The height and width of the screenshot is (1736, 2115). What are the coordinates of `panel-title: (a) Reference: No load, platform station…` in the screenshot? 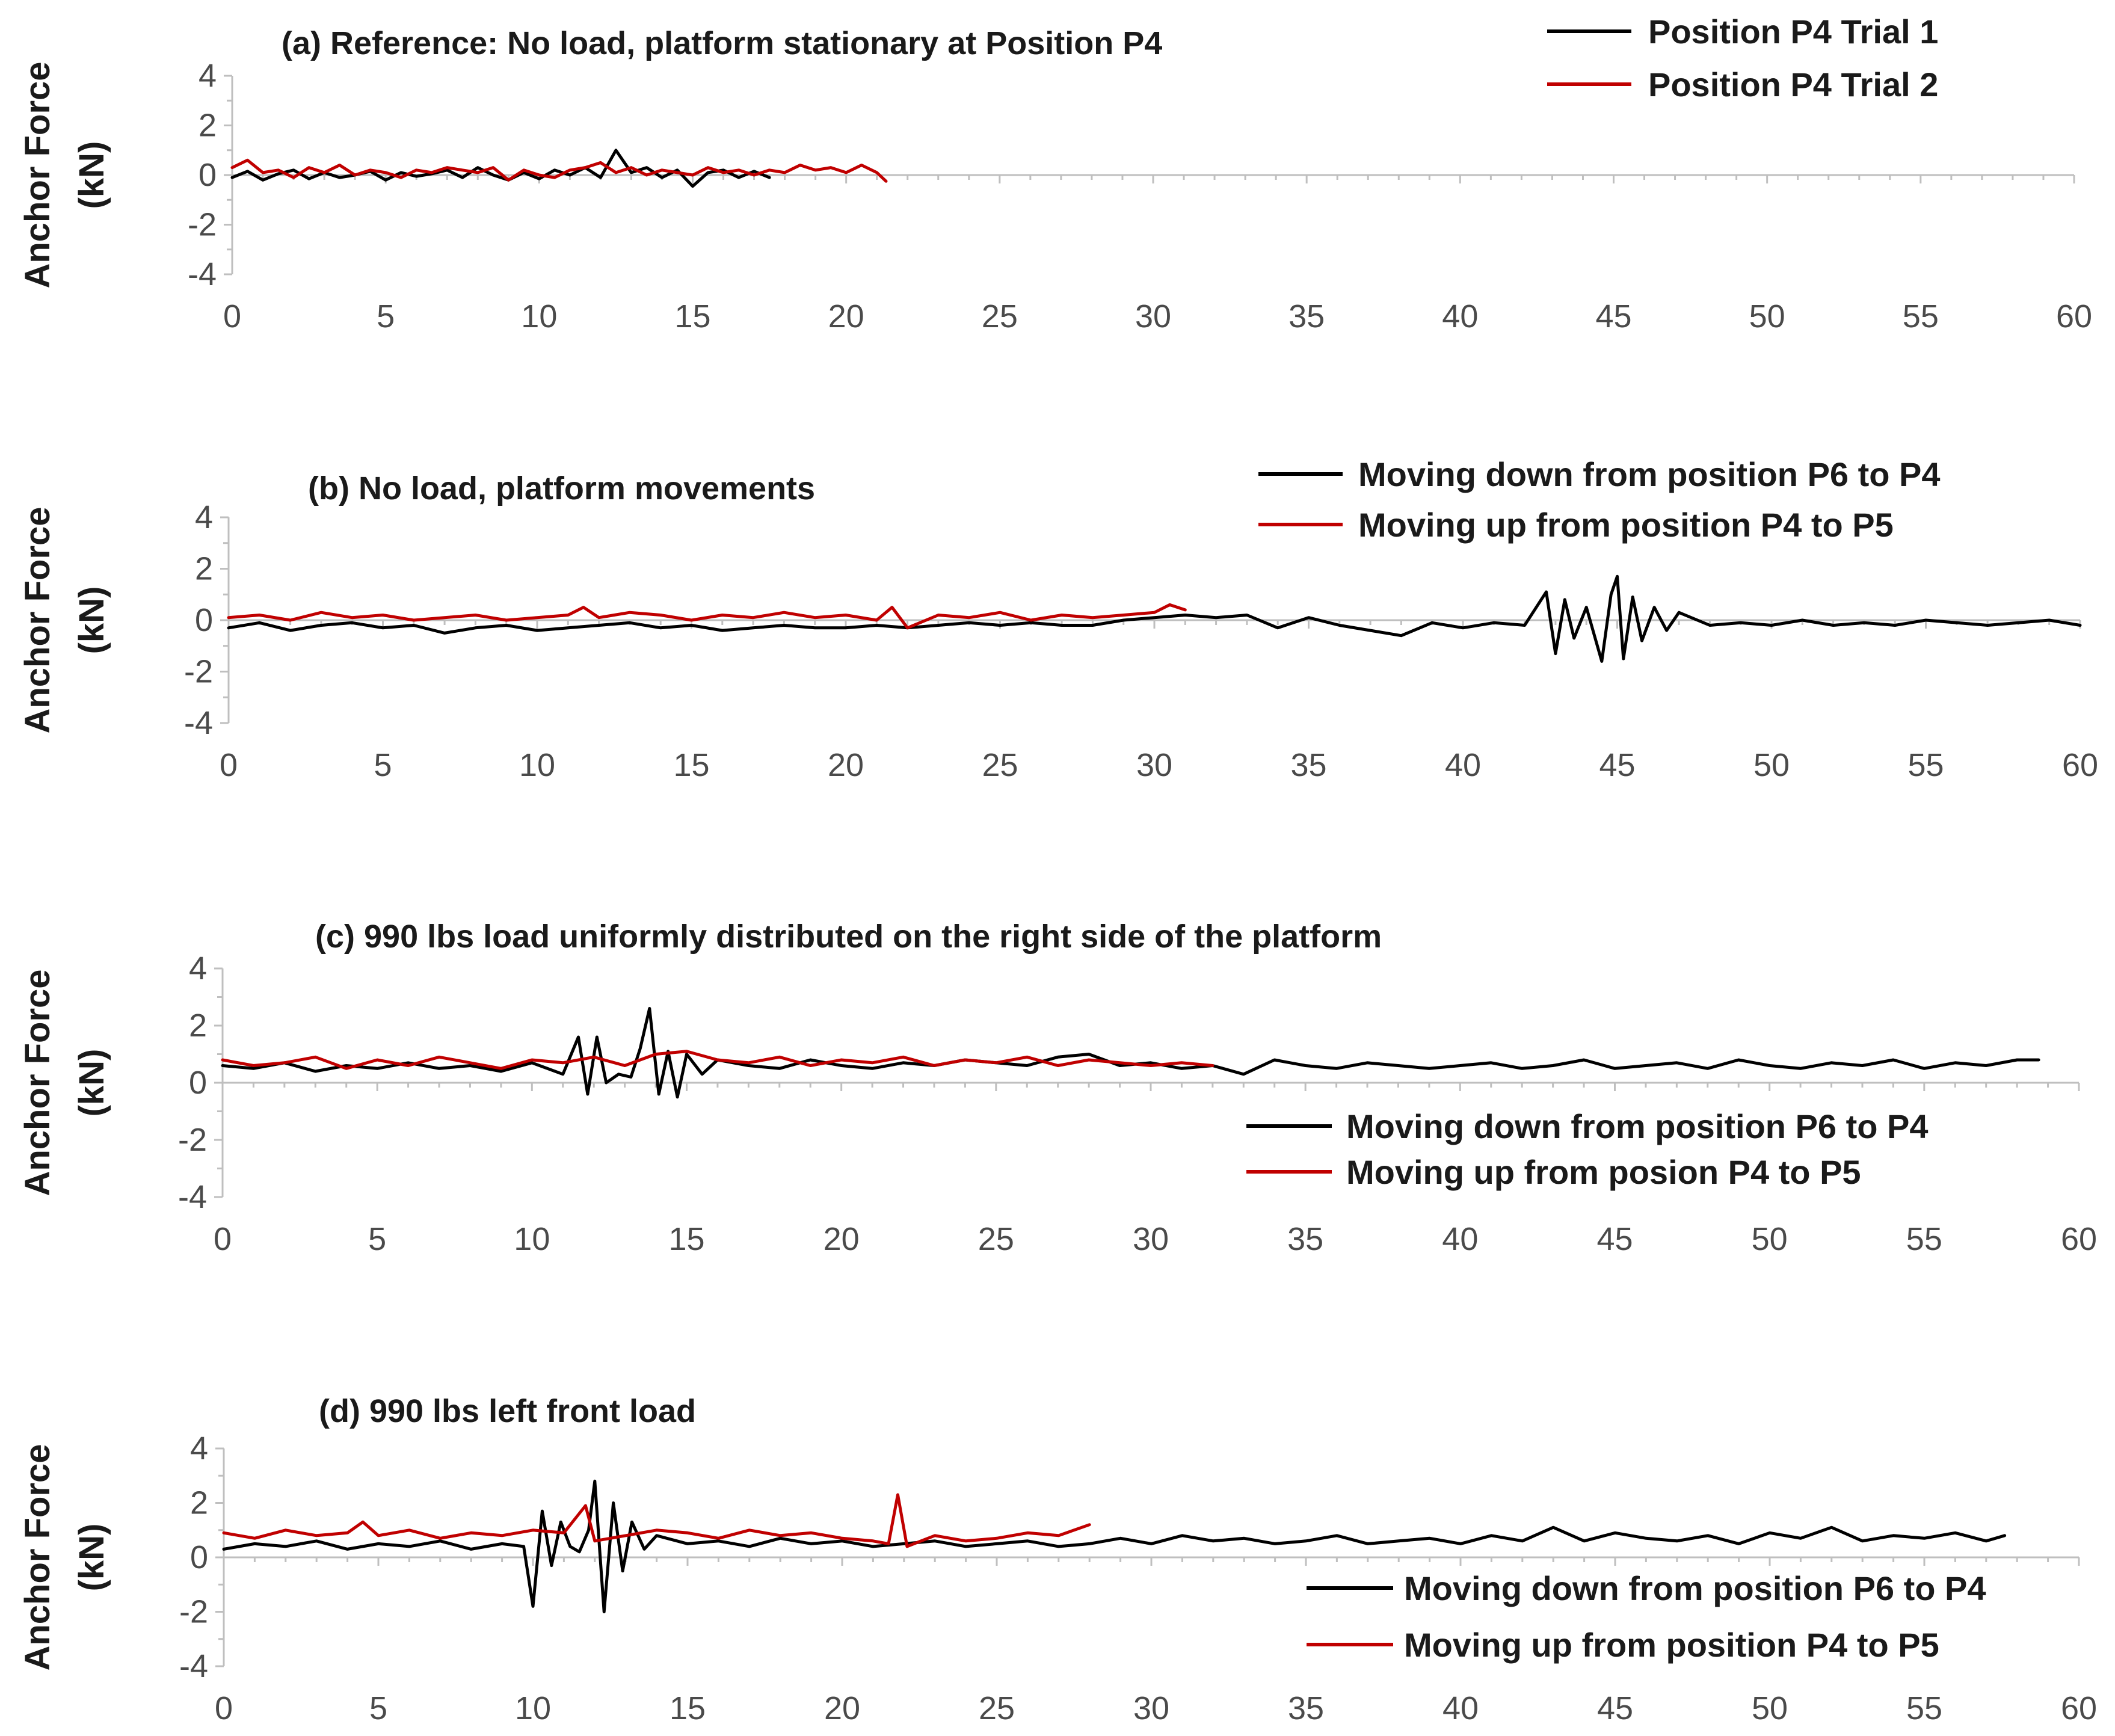 It's located at (722, 43).